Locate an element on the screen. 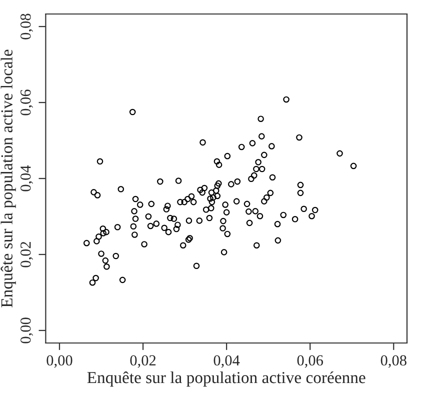 This screenshot has height=394, width=421. y-tick-label: 0,00 is located at coordinates (26, 331).